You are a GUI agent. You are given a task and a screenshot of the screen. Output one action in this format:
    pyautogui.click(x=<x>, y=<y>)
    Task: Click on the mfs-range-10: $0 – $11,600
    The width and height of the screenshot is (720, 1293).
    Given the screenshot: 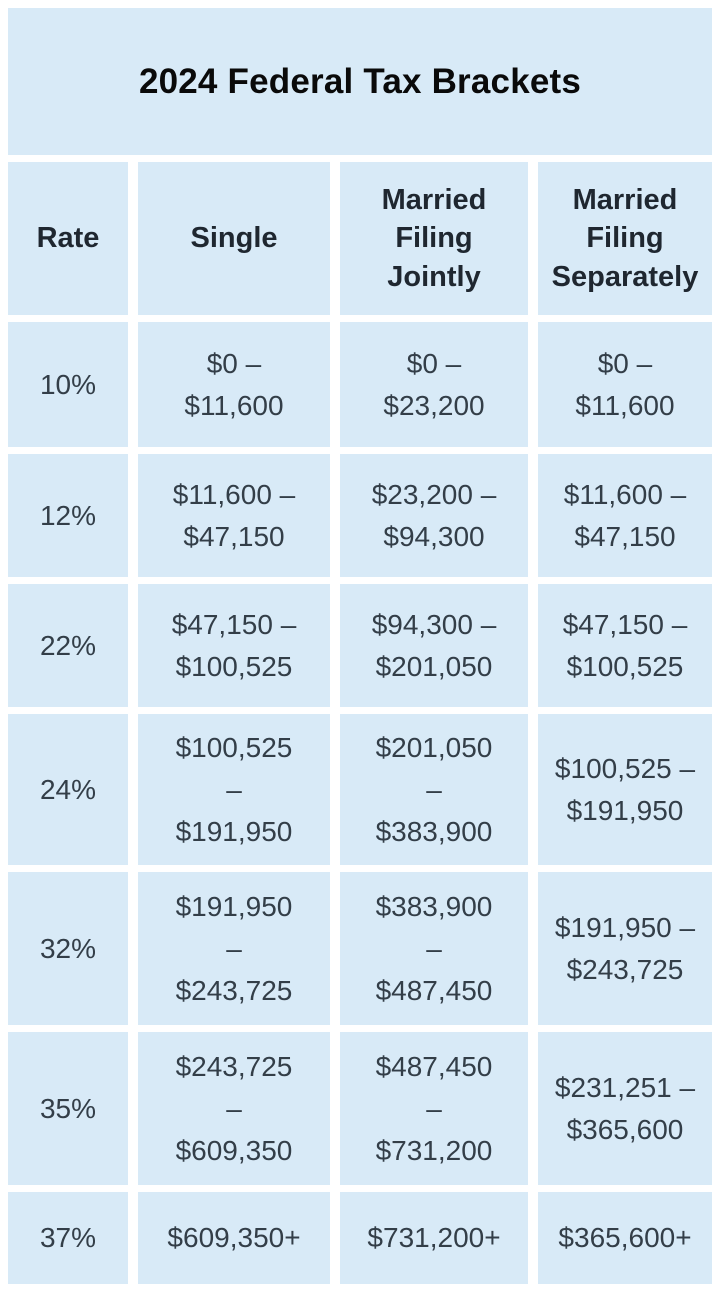 What is the action you would take?
    pyautogui.click(x=625, y=384)
    